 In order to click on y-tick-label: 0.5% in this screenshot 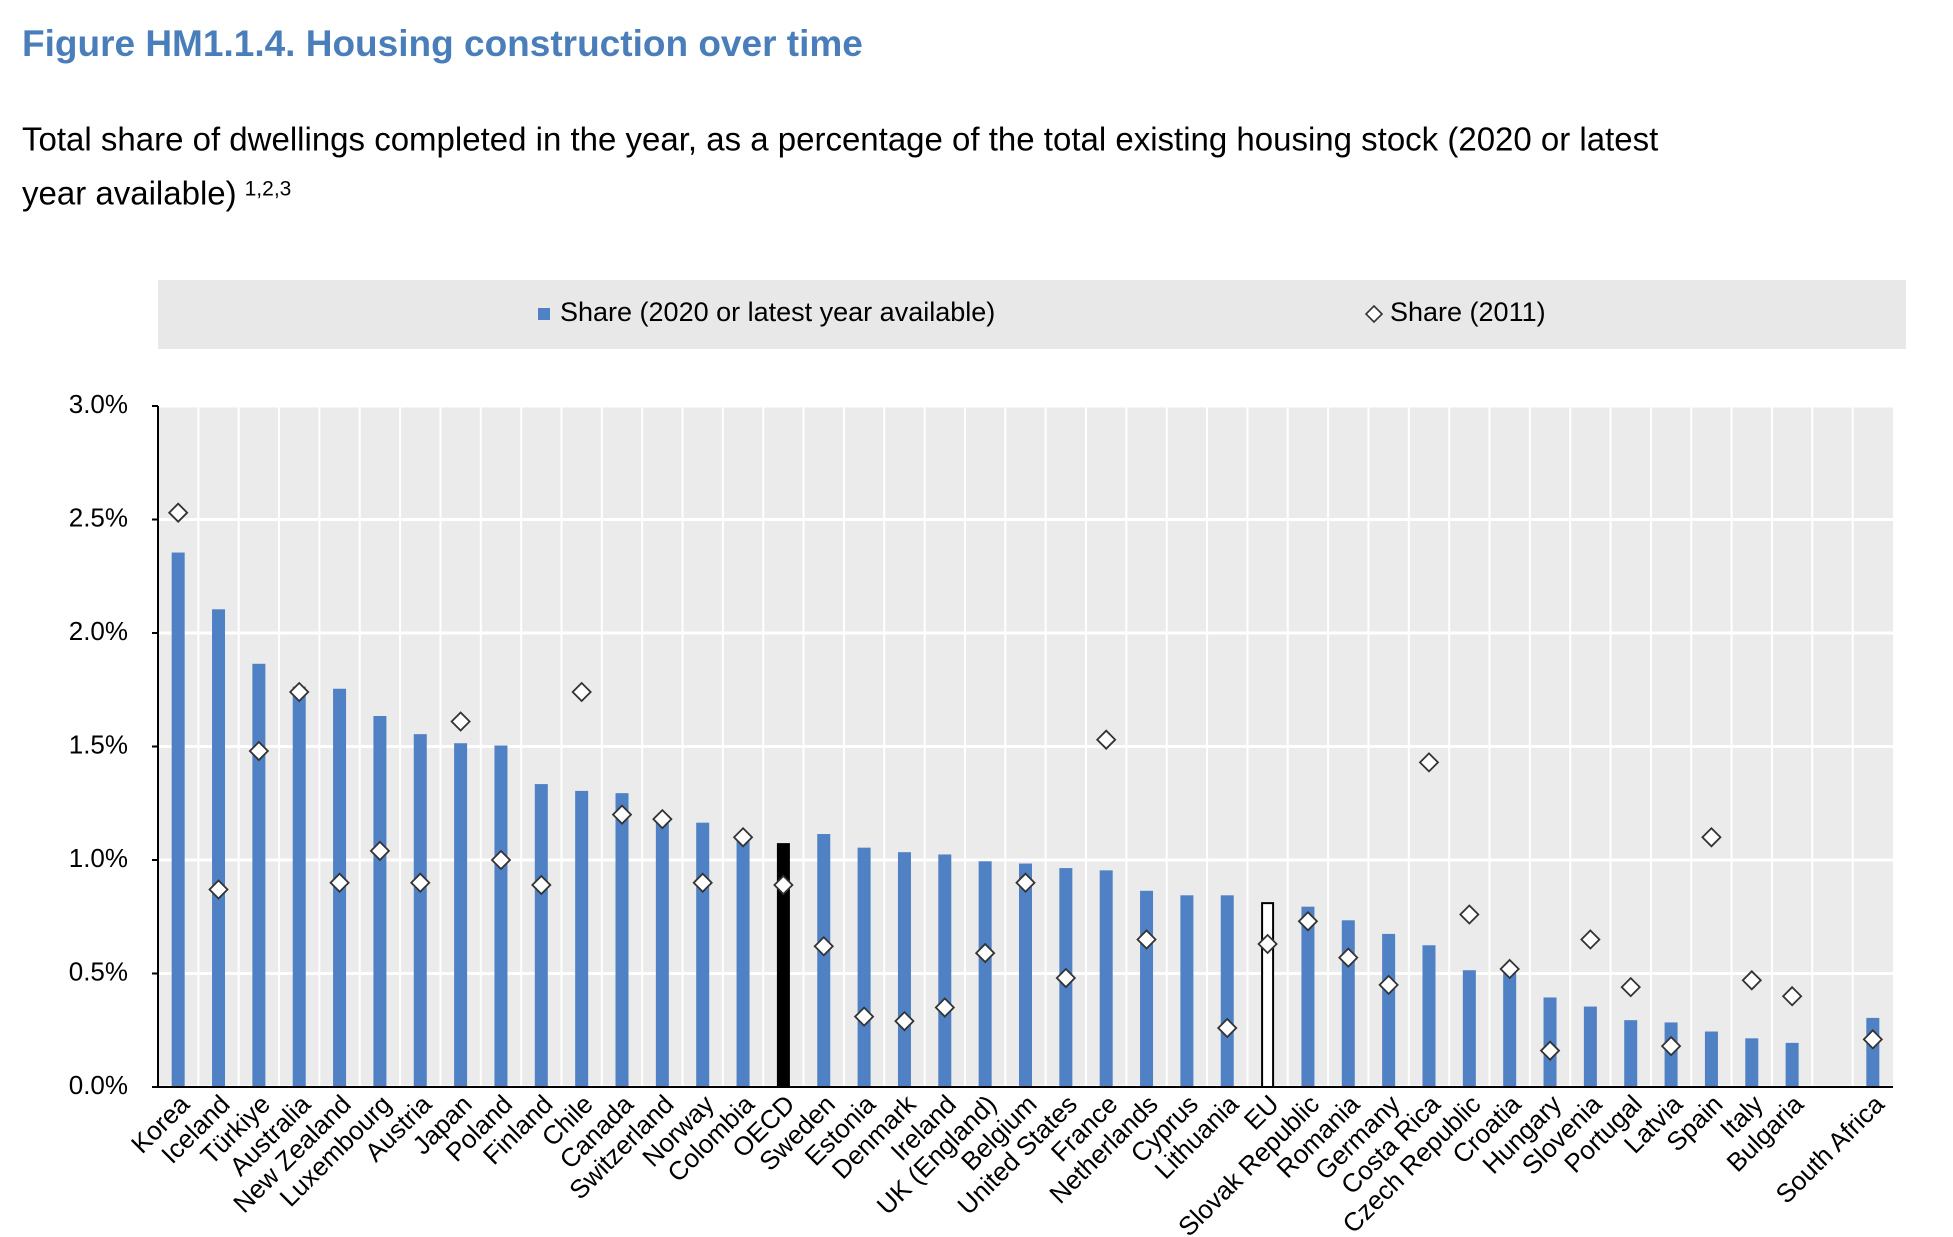, I will do `click(98, 971)`.